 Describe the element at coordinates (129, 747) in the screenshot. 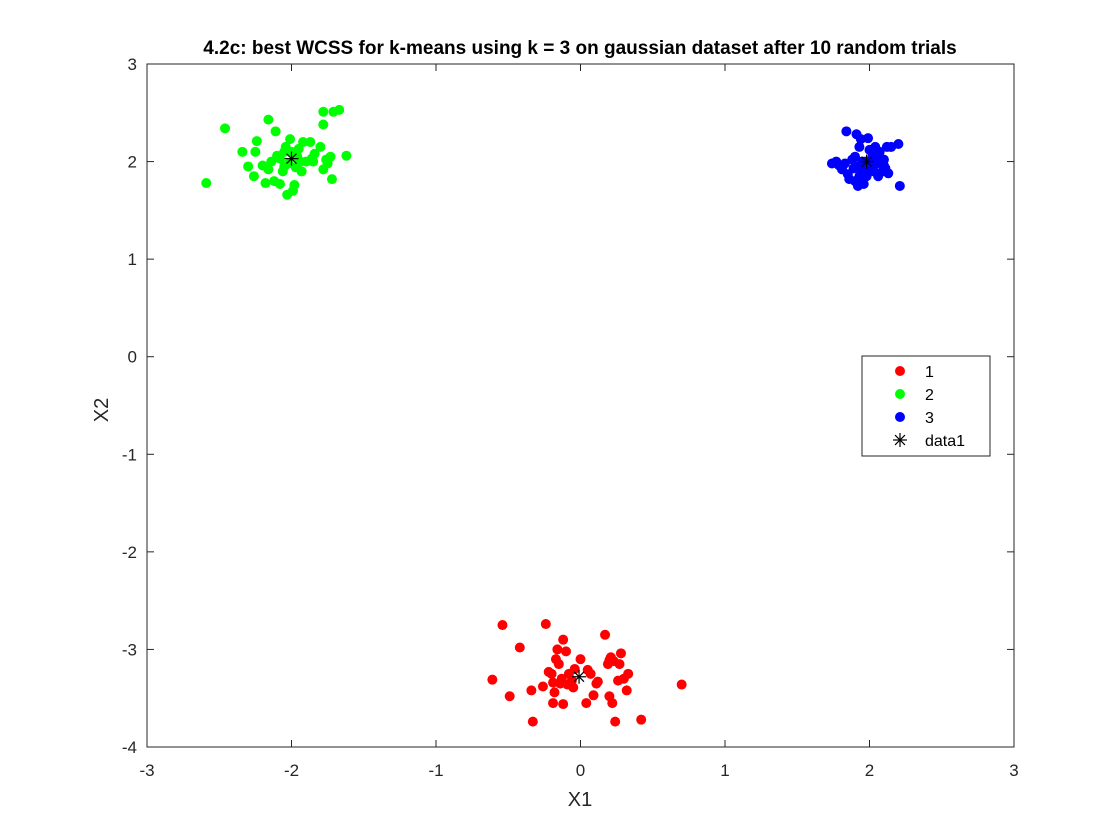

I see `y-tick-label: -4` at that location.